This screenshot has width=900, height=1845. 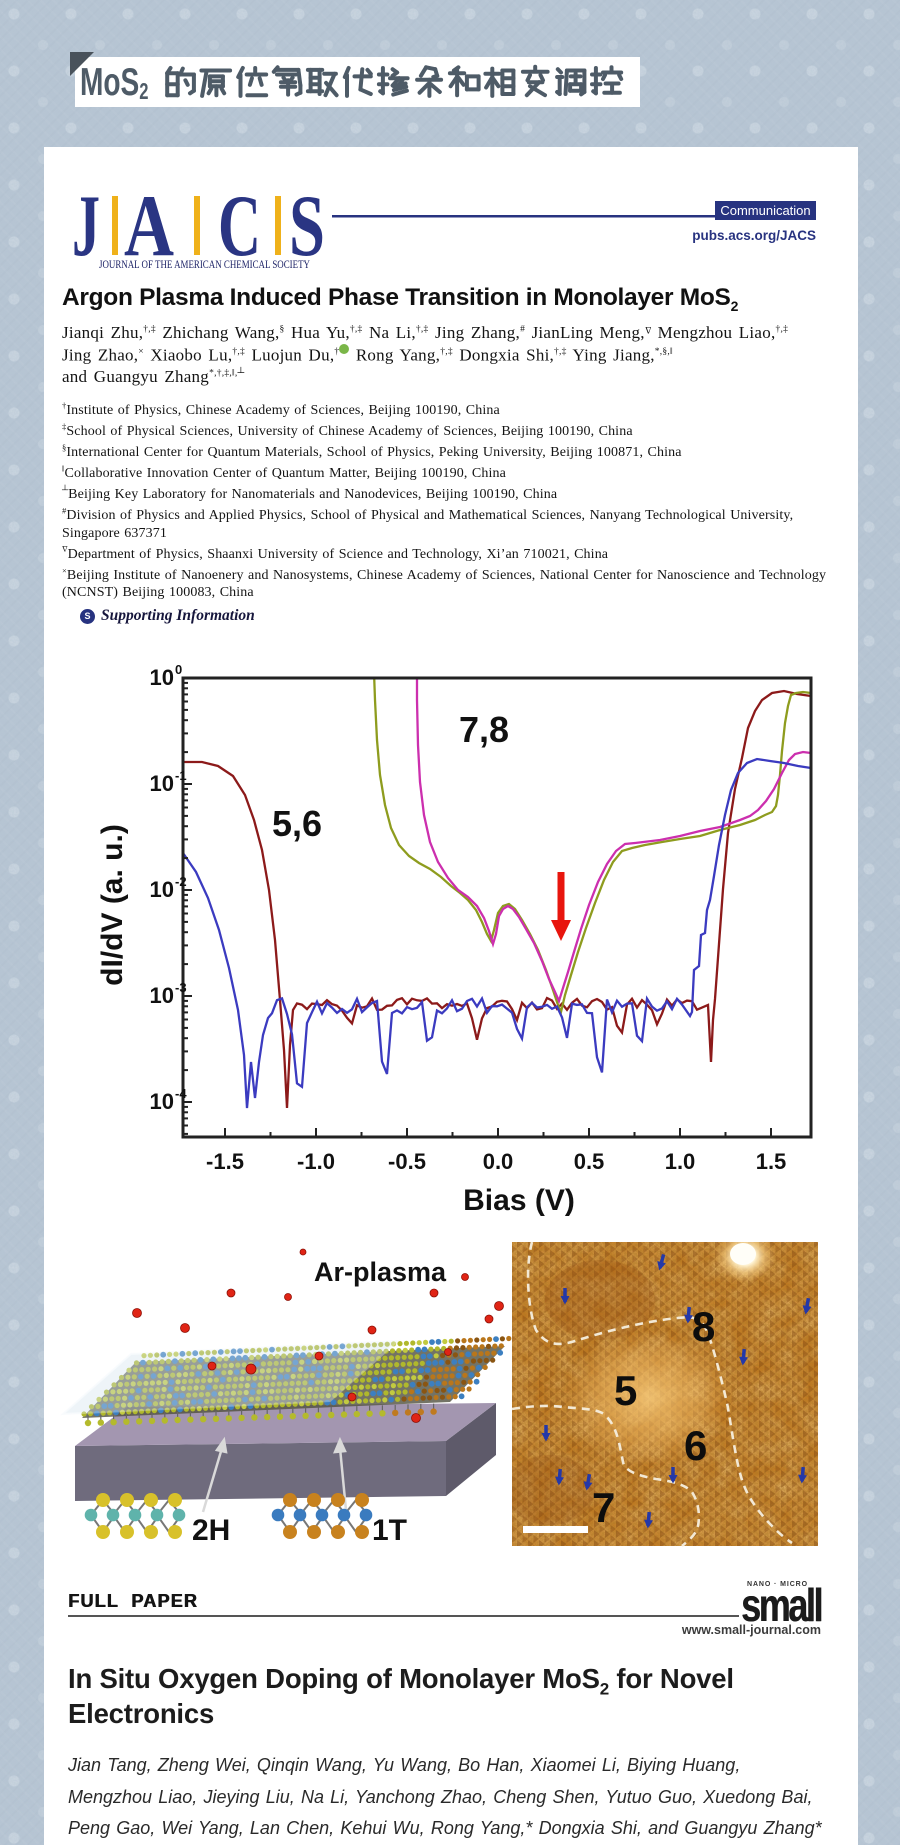 I want to click on svg-text: 7, so click(x=603, y=1507).